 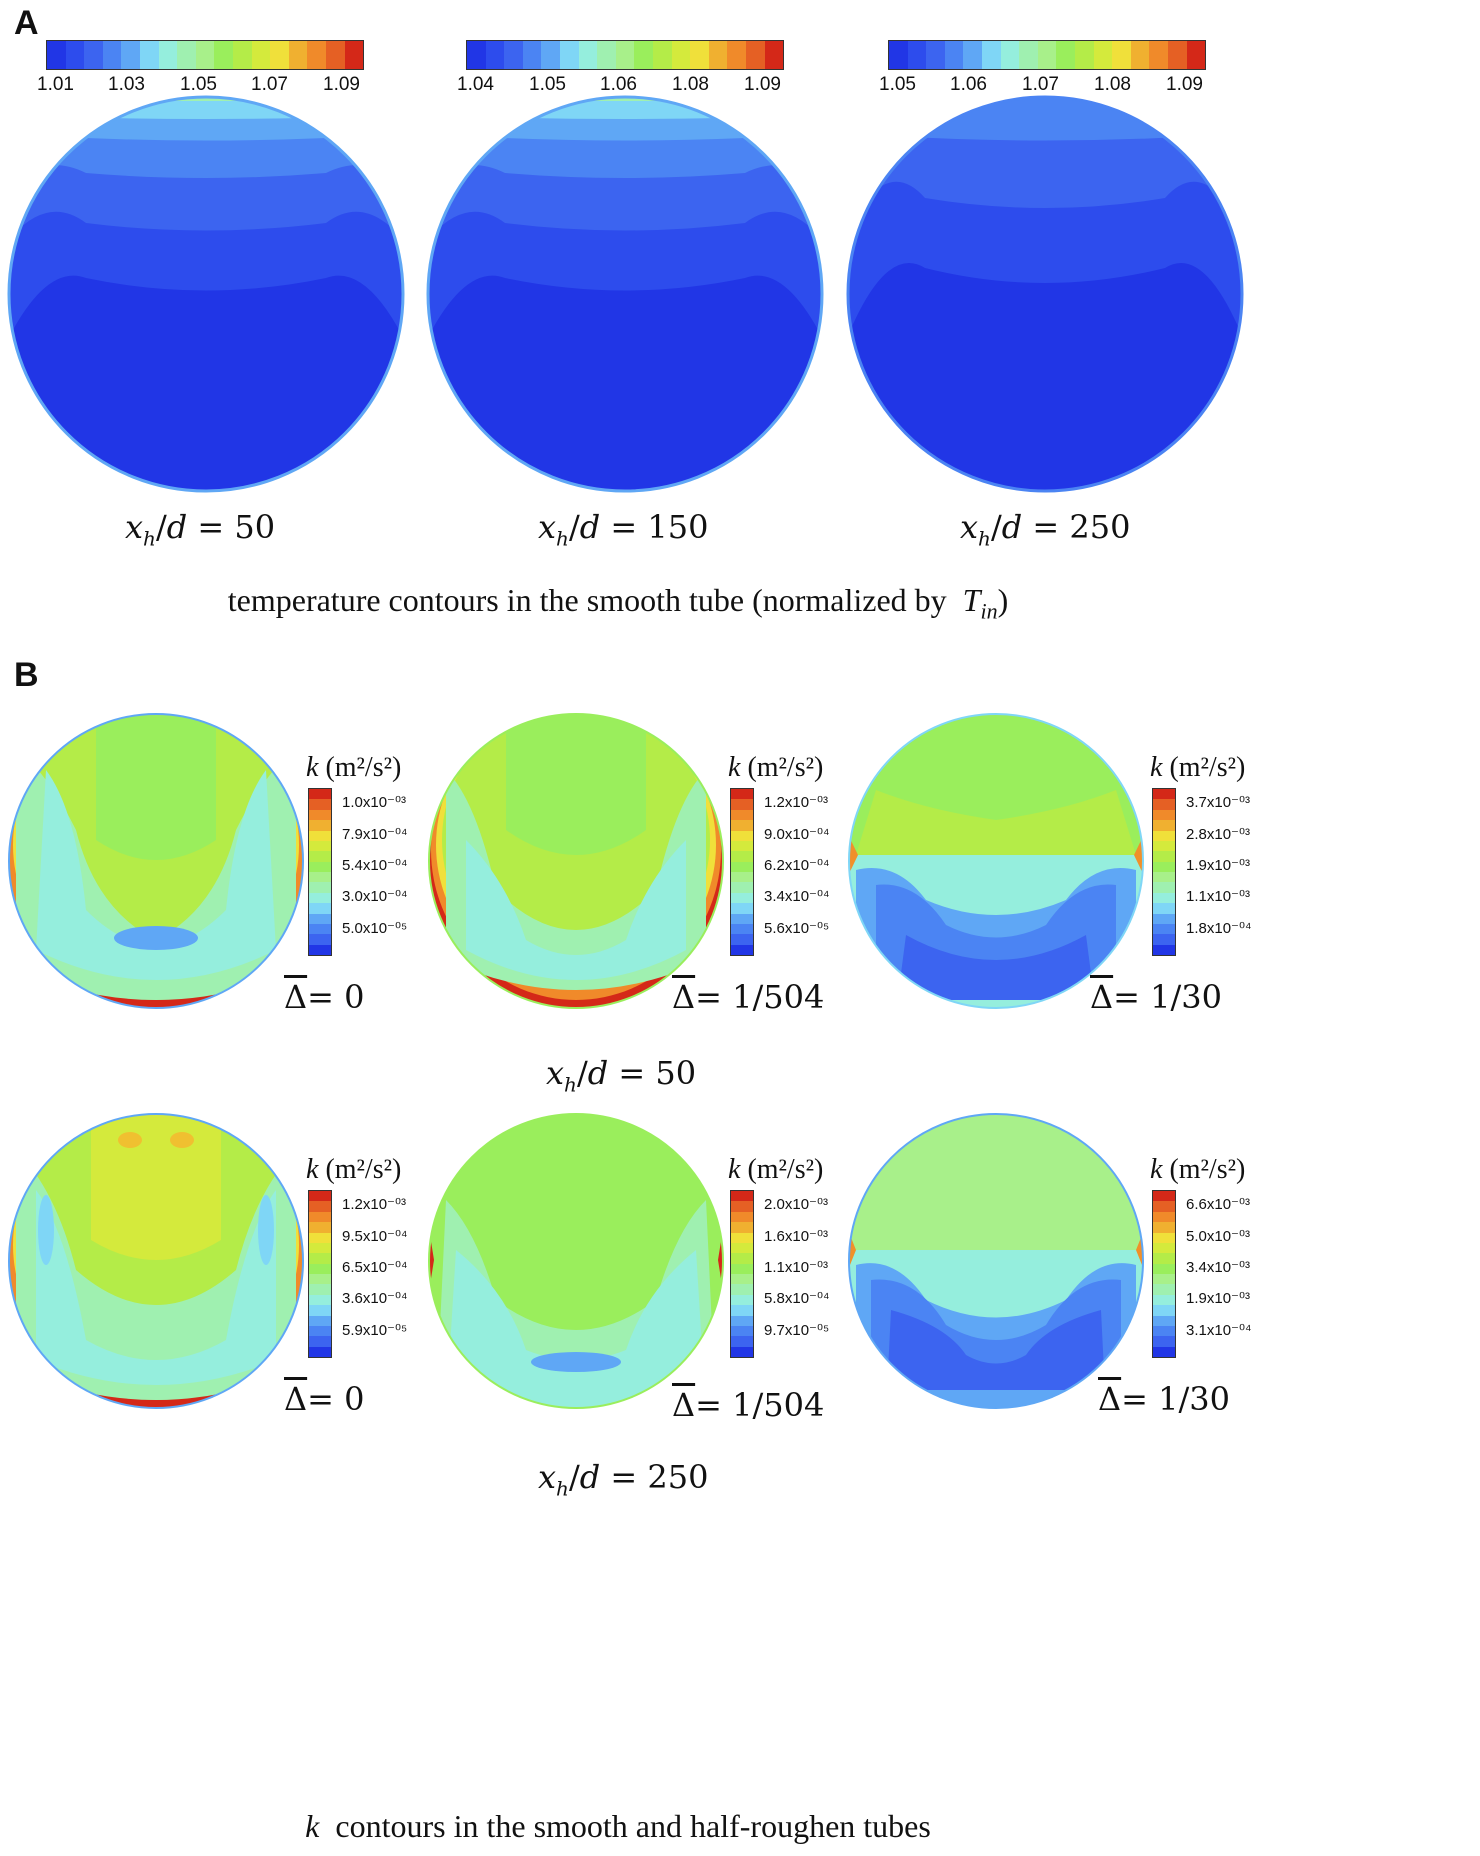 What do you see at coordinates (375, 896) in the screenshot?
I see `tick-label: 3.0x10⁻⁰⁴` at bounding box center [375, 896].